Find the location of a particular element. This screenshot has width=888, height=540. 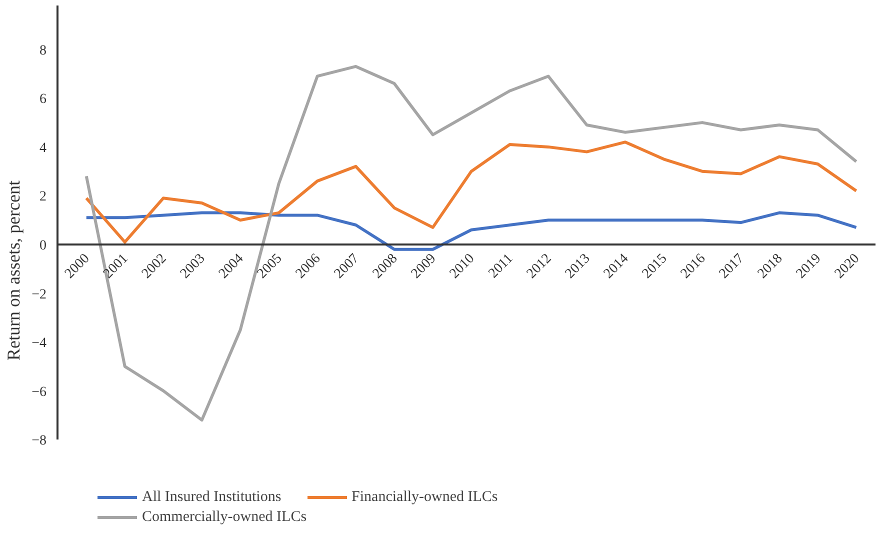

y-tick-label: 0 is located at coordinates (43, 246).